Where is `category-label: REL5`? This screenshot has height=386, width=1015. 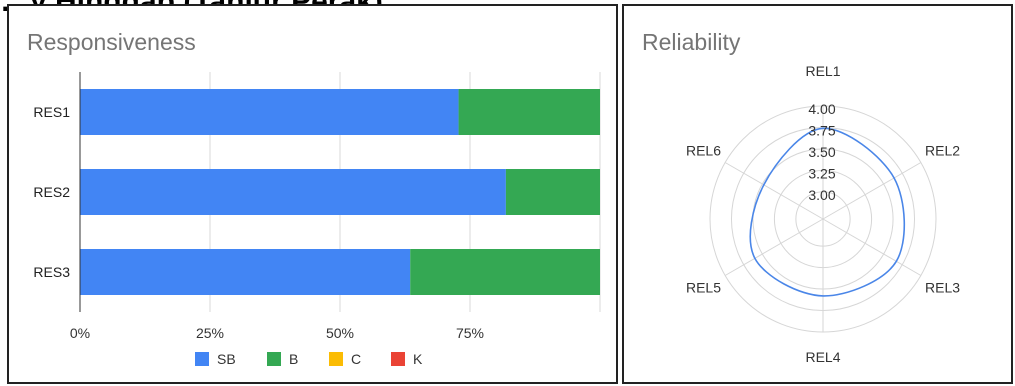 category-label: REL5 is located at coordinates (703, 288).